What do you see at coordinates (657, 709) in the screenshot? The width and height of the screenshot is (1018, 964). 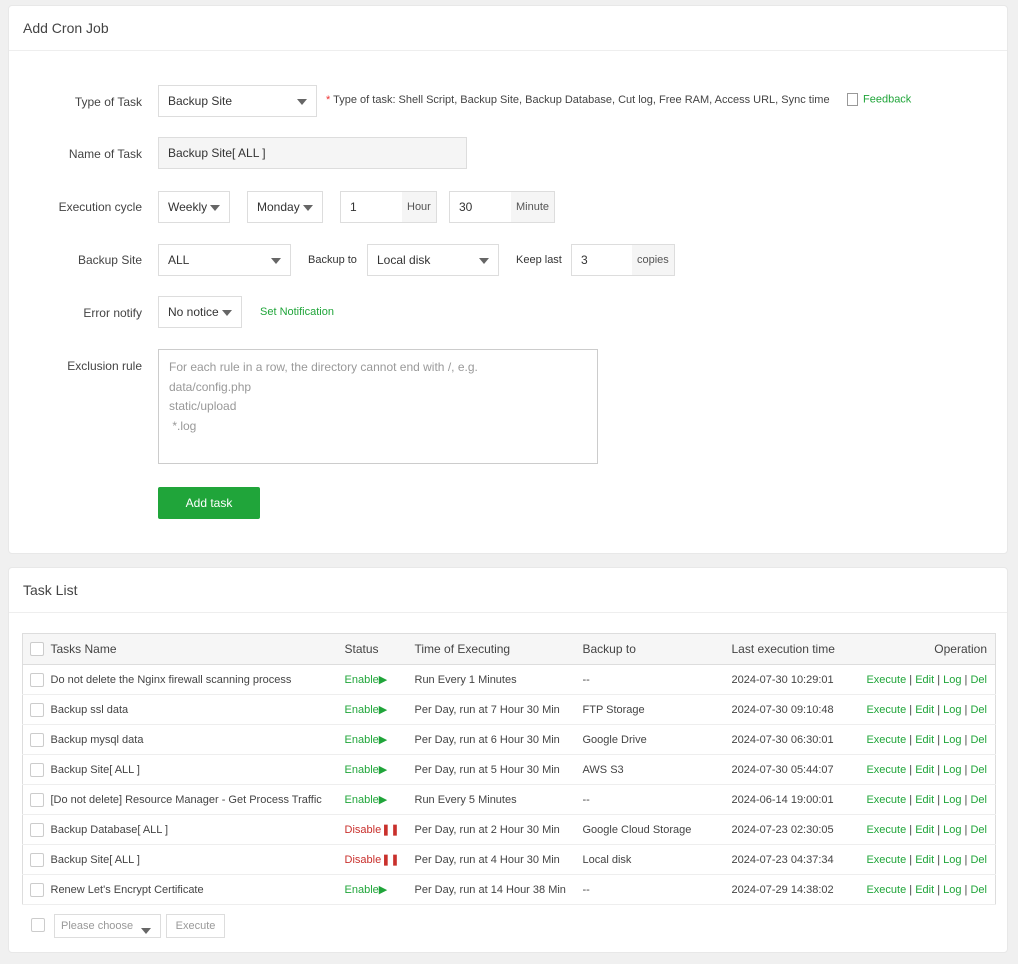 I see `backup-to: FTP Storage` at bounding box center [657, 709].